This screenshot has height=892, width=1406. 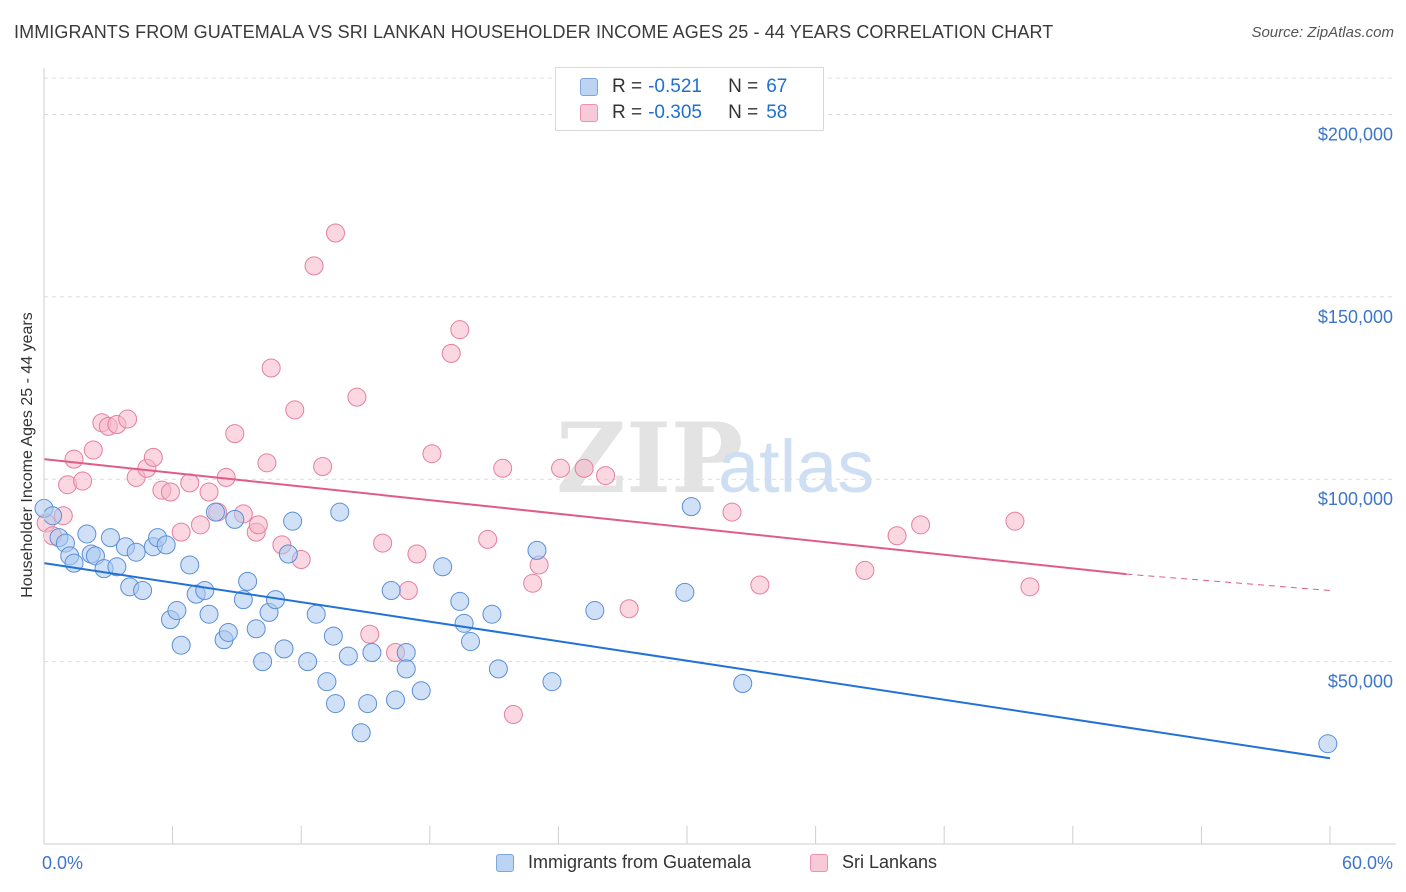 I want to click on legend-row-guatemala: R = -0.521 N = 67, so click(x=683, y=87).